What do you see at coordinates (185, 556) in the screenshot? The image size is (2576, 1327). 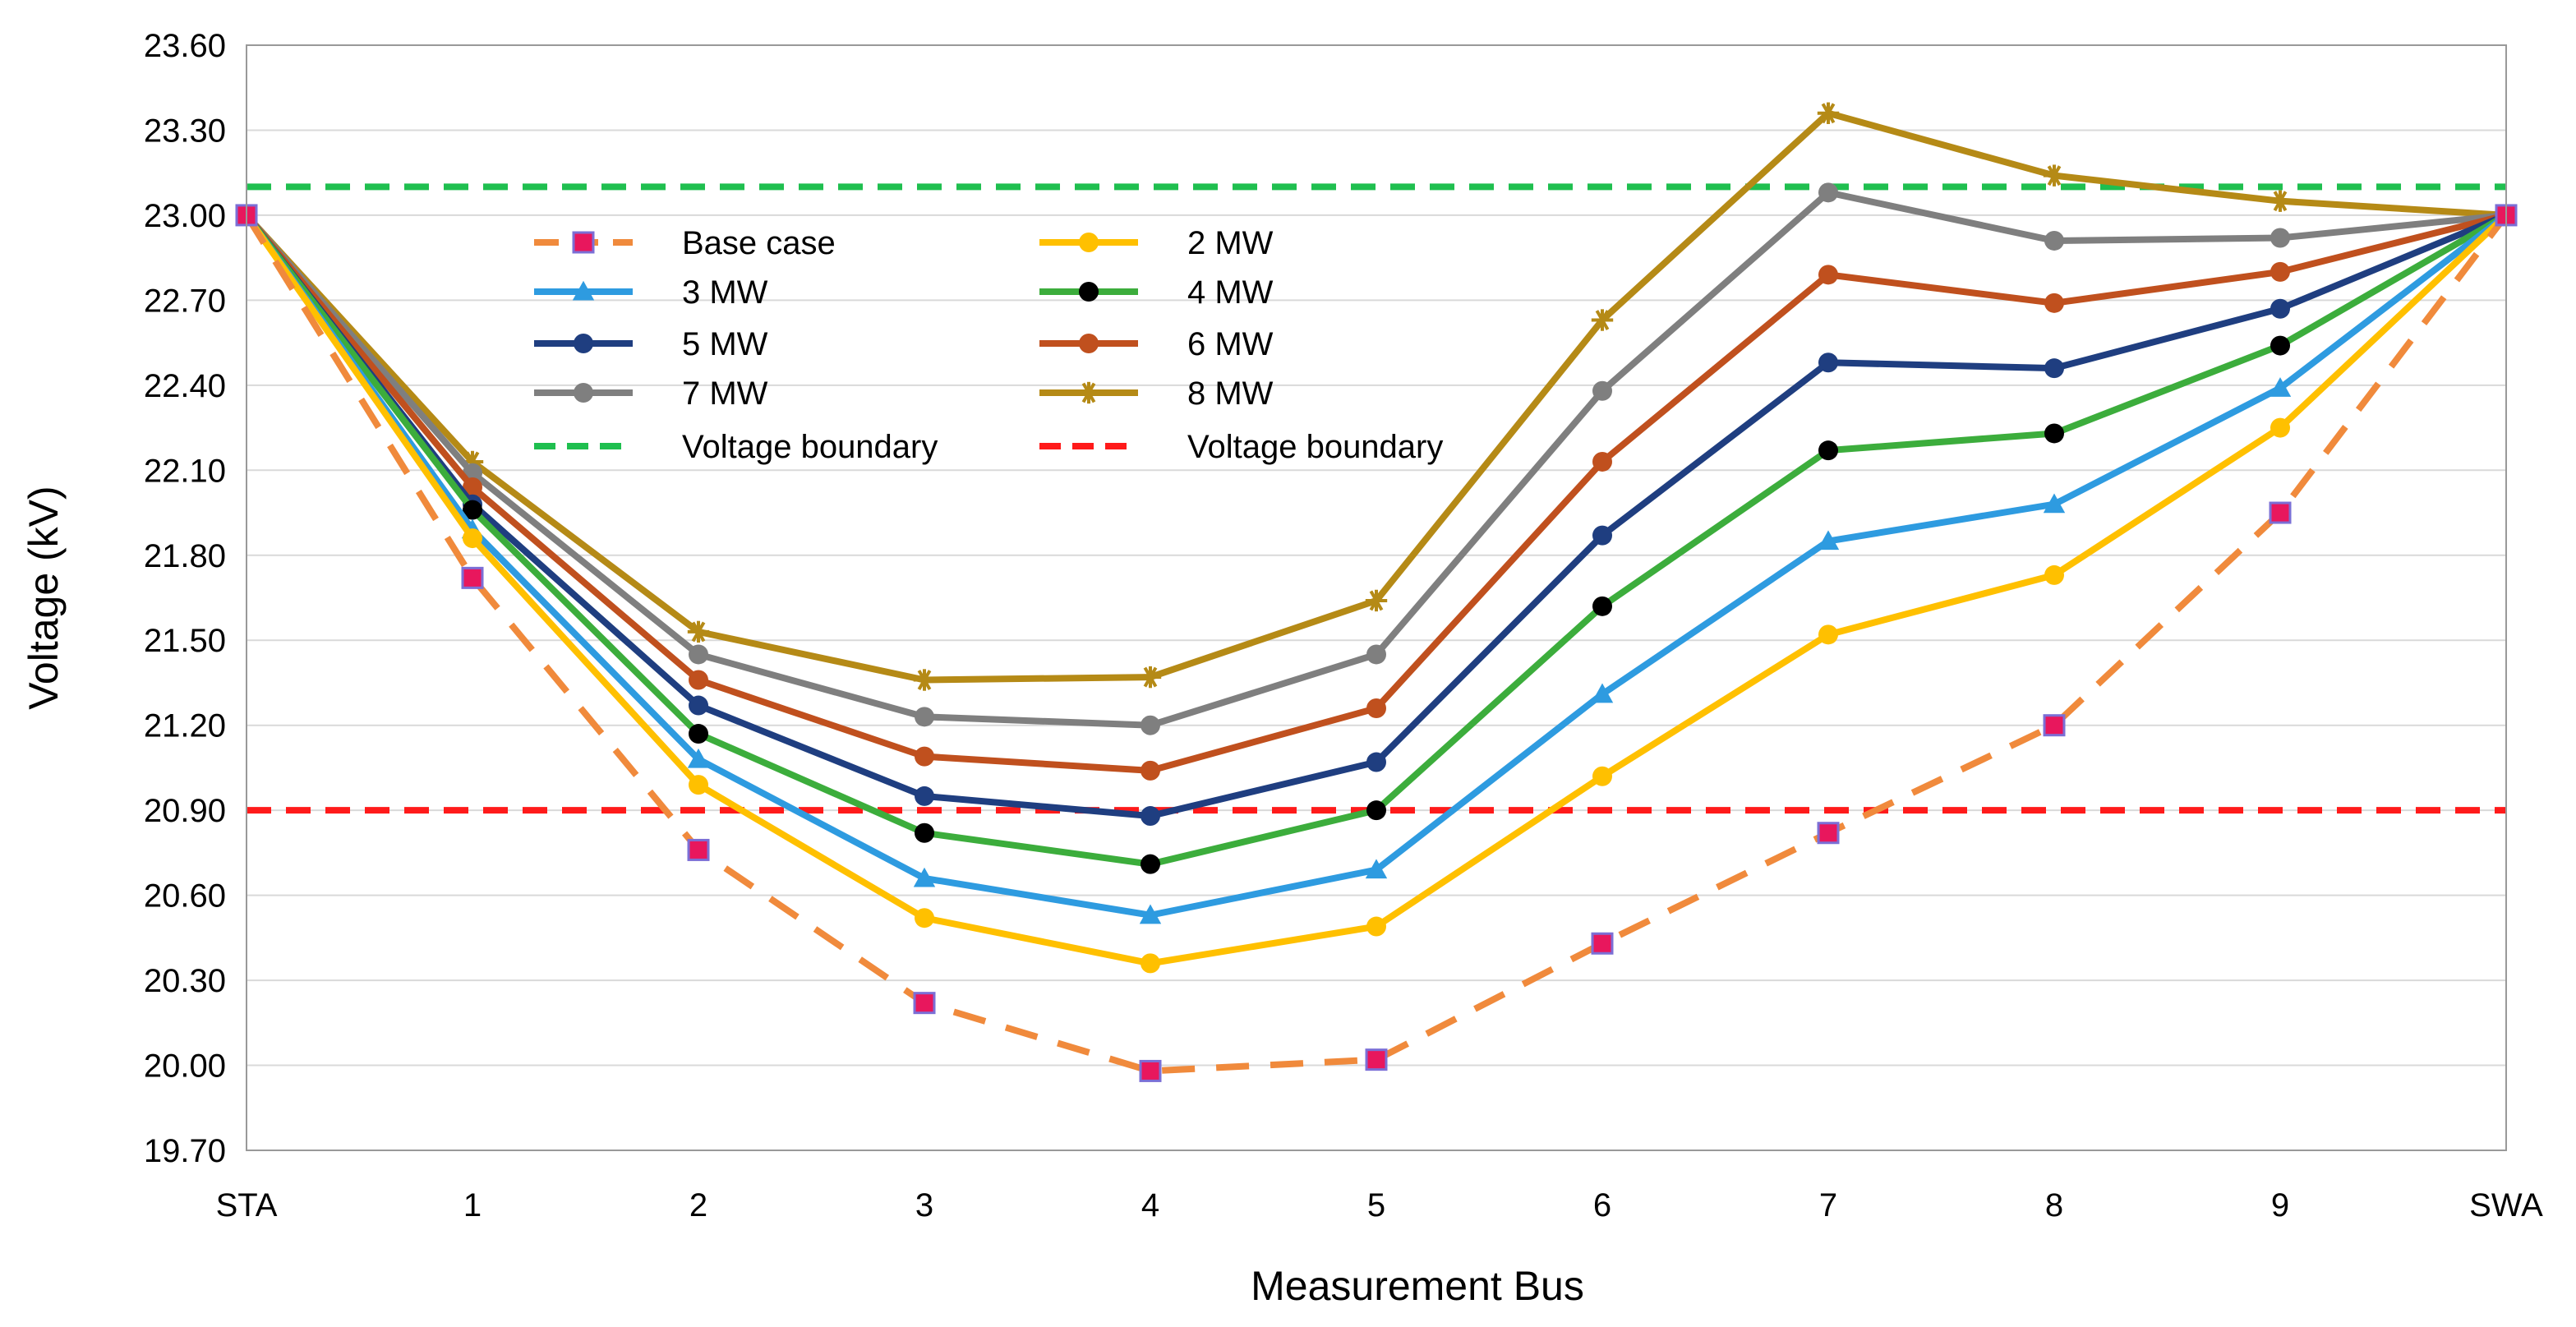 I see `y-tick-label: 21.80` at bounding box center [185, 556].